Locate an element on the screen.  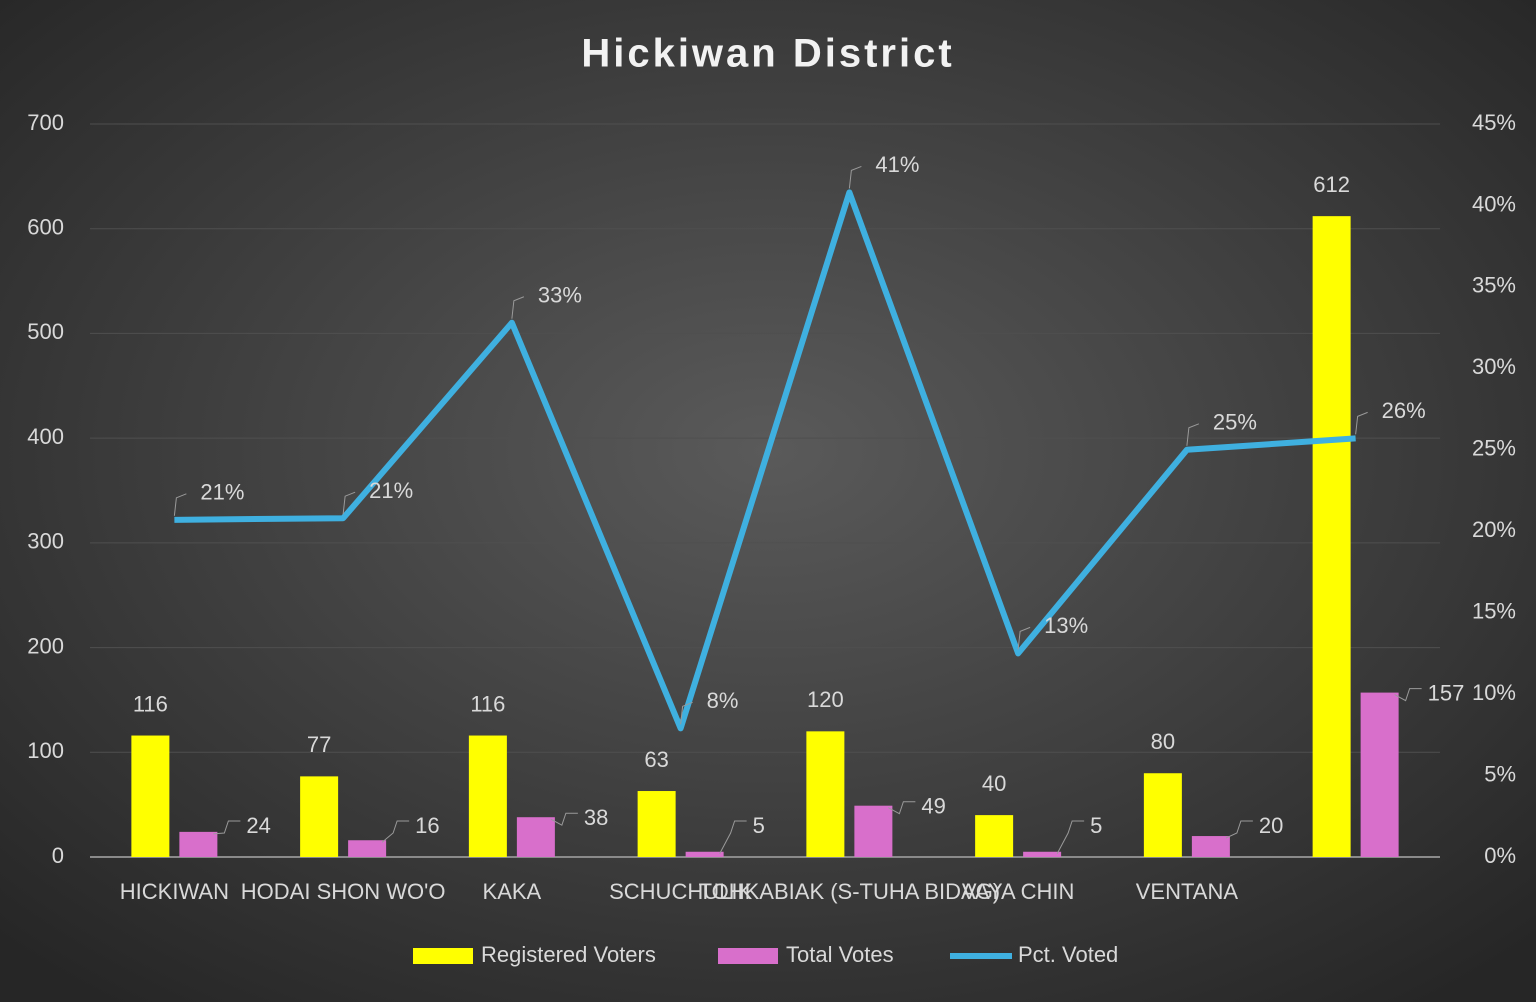
data-label: 8% is located at coordinates (723, 700).